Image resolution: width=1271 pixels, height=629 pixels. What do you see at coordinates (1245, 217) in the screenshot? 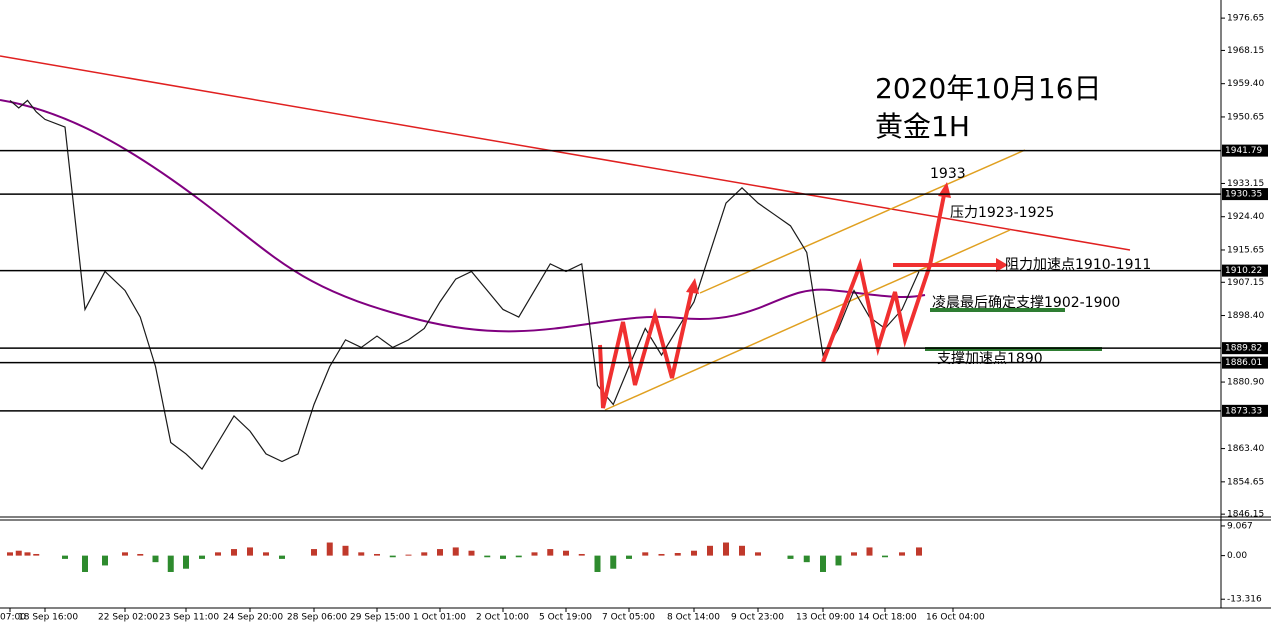
I see `y-tick-label: 1924.40` at bounding box center [1245, 217].